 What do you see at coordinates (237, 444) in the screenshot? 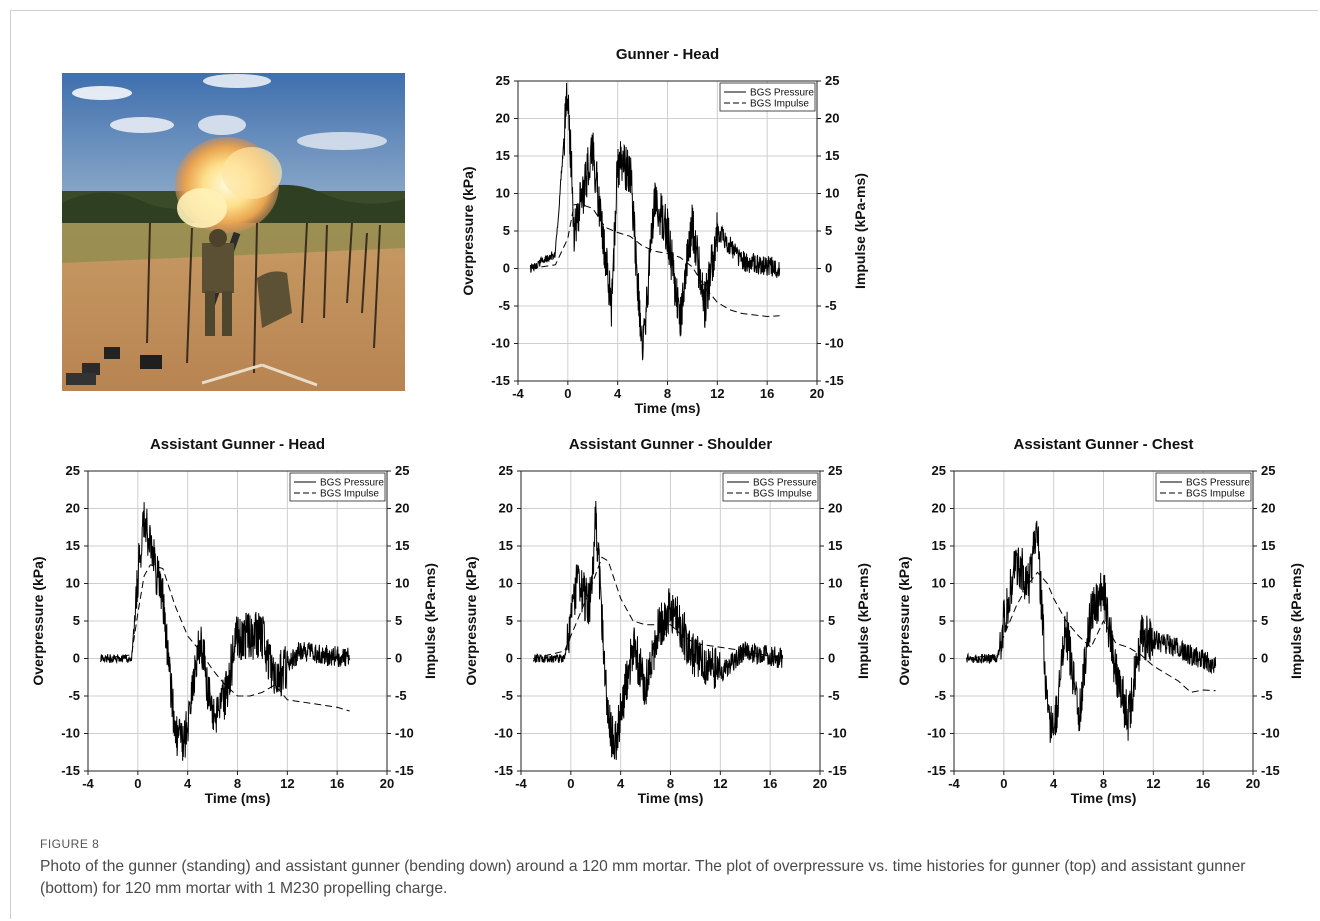
I see `chart-title: Assistant Gunner - Head` at bounding box center [237, 444].